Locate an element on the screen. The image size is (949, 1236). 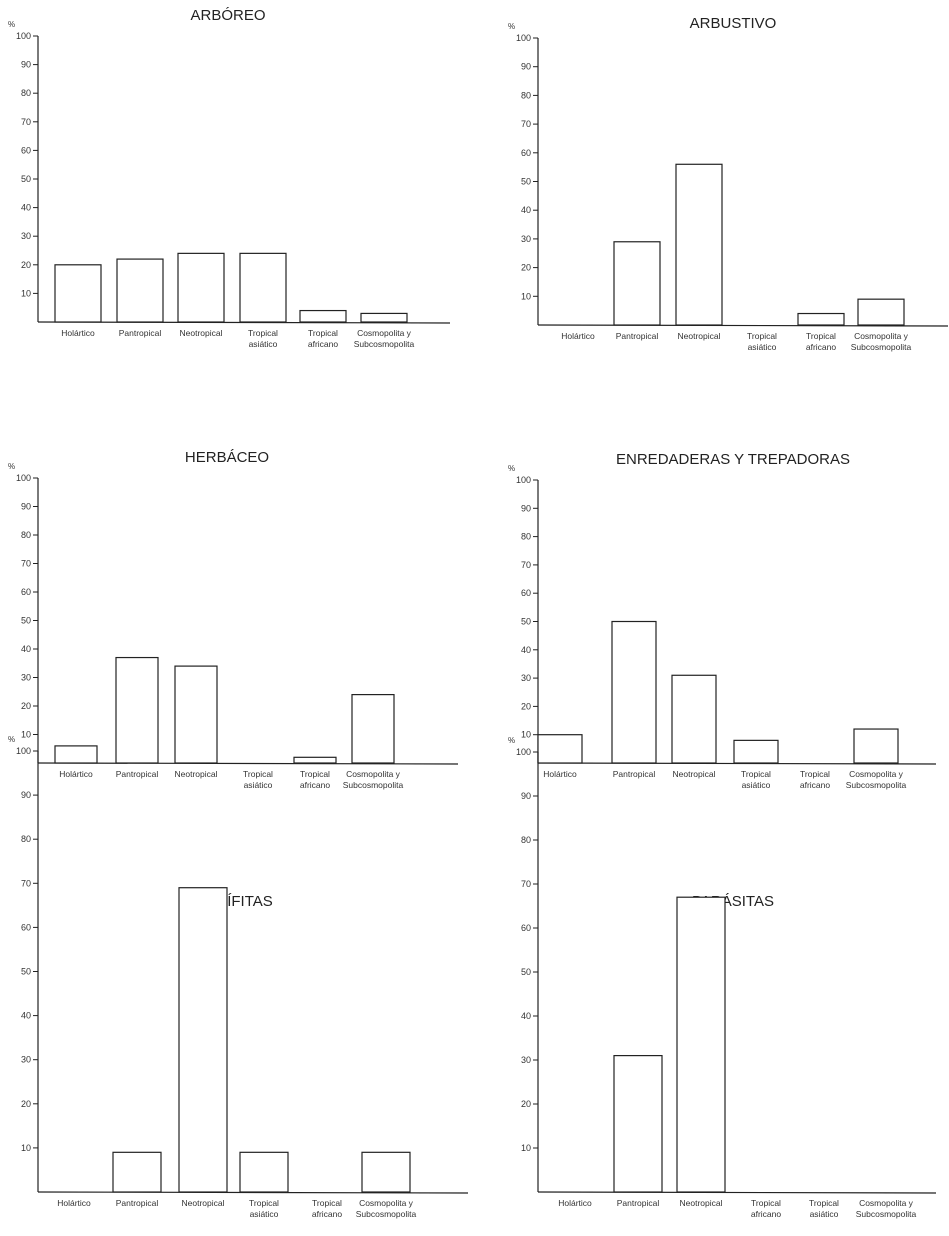
chart-title: ARBÓREO is located at coordinates (227, 15).